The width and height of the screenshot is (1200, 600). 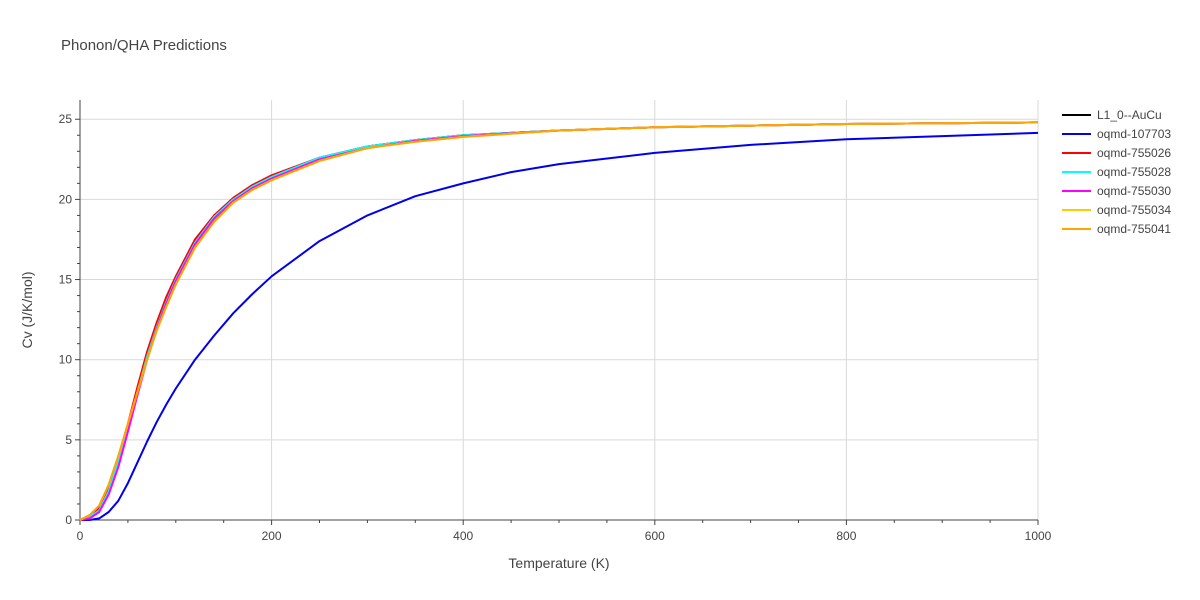 I want to click on y-axis-title: Cv (J/K/mol), so click(x=27, y=310).